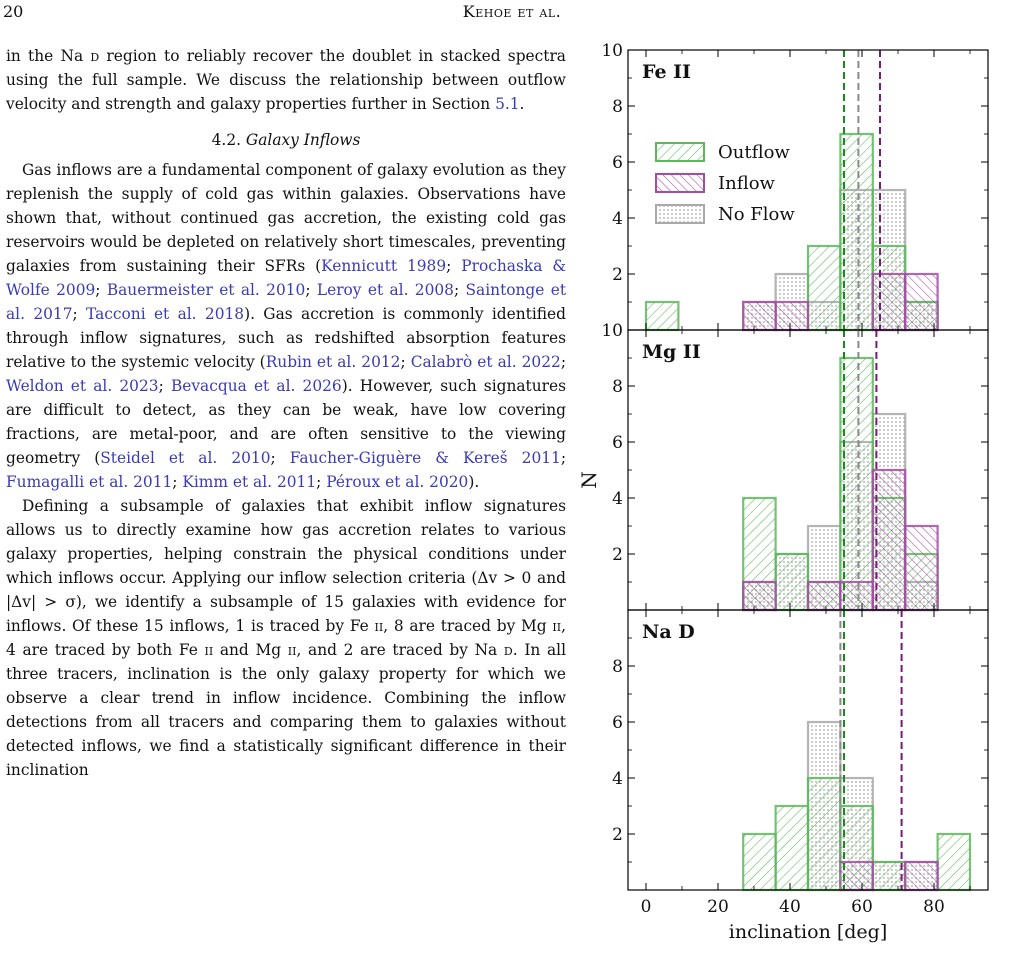  I want to click on section-heading: 4.2. Galaxy Inflows, so click(286, 140).